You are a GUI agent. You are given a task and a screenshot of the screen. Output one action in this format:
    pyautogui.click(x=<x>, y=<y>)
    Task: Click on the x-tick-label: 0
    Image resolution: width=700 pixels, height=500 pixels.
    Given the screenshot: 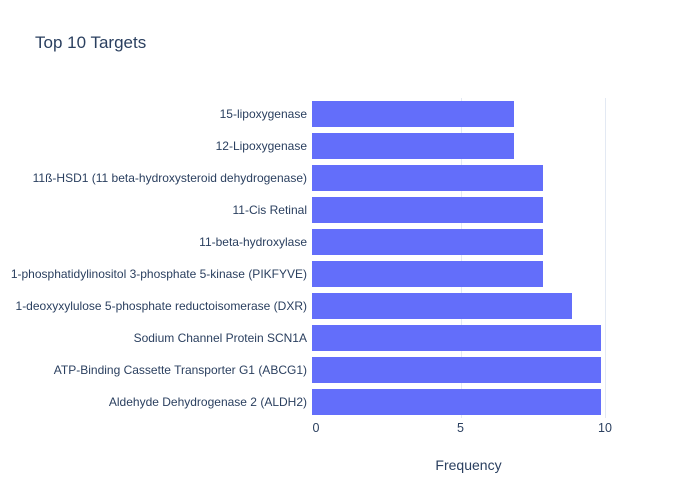 What is the action you would take?
    pyautogui.click(x=316, y=428)
    